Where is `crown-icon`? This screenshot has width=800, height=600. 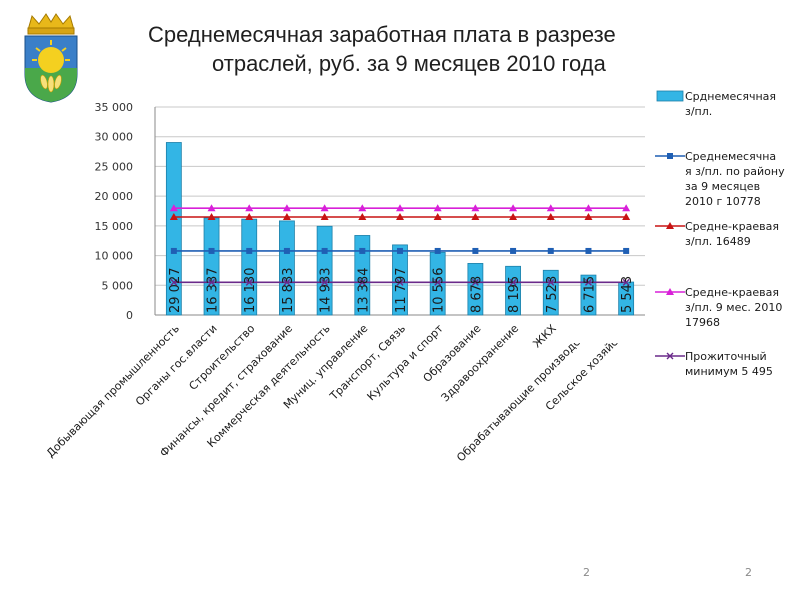 crown-icon is located at coordinates (51, 24).